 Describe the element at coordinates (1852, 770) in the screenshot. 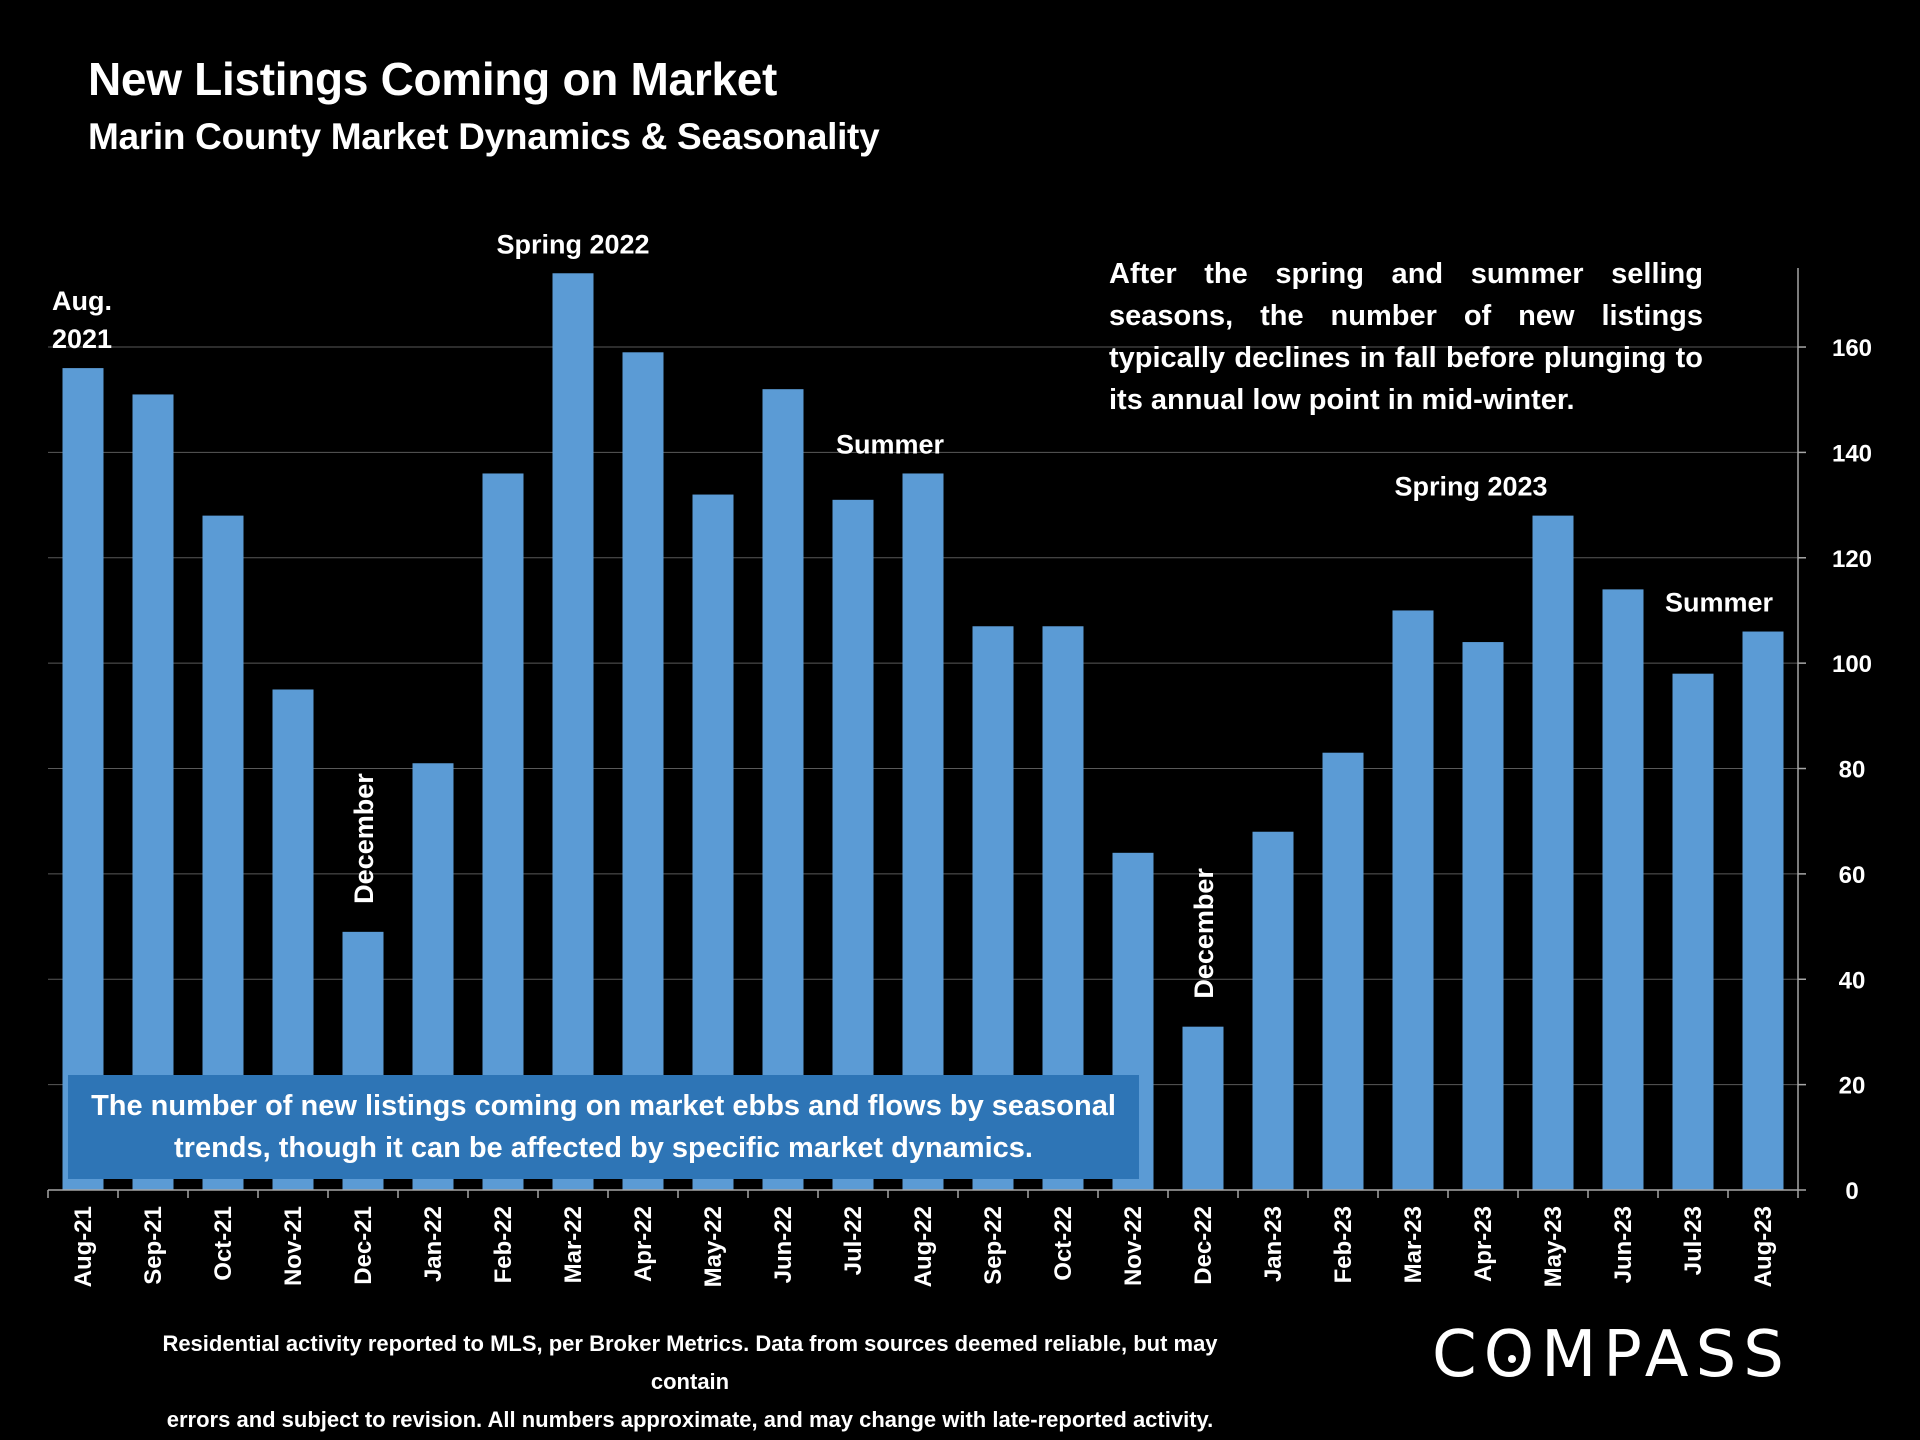

I see `y-tick-label: 80` at that location.